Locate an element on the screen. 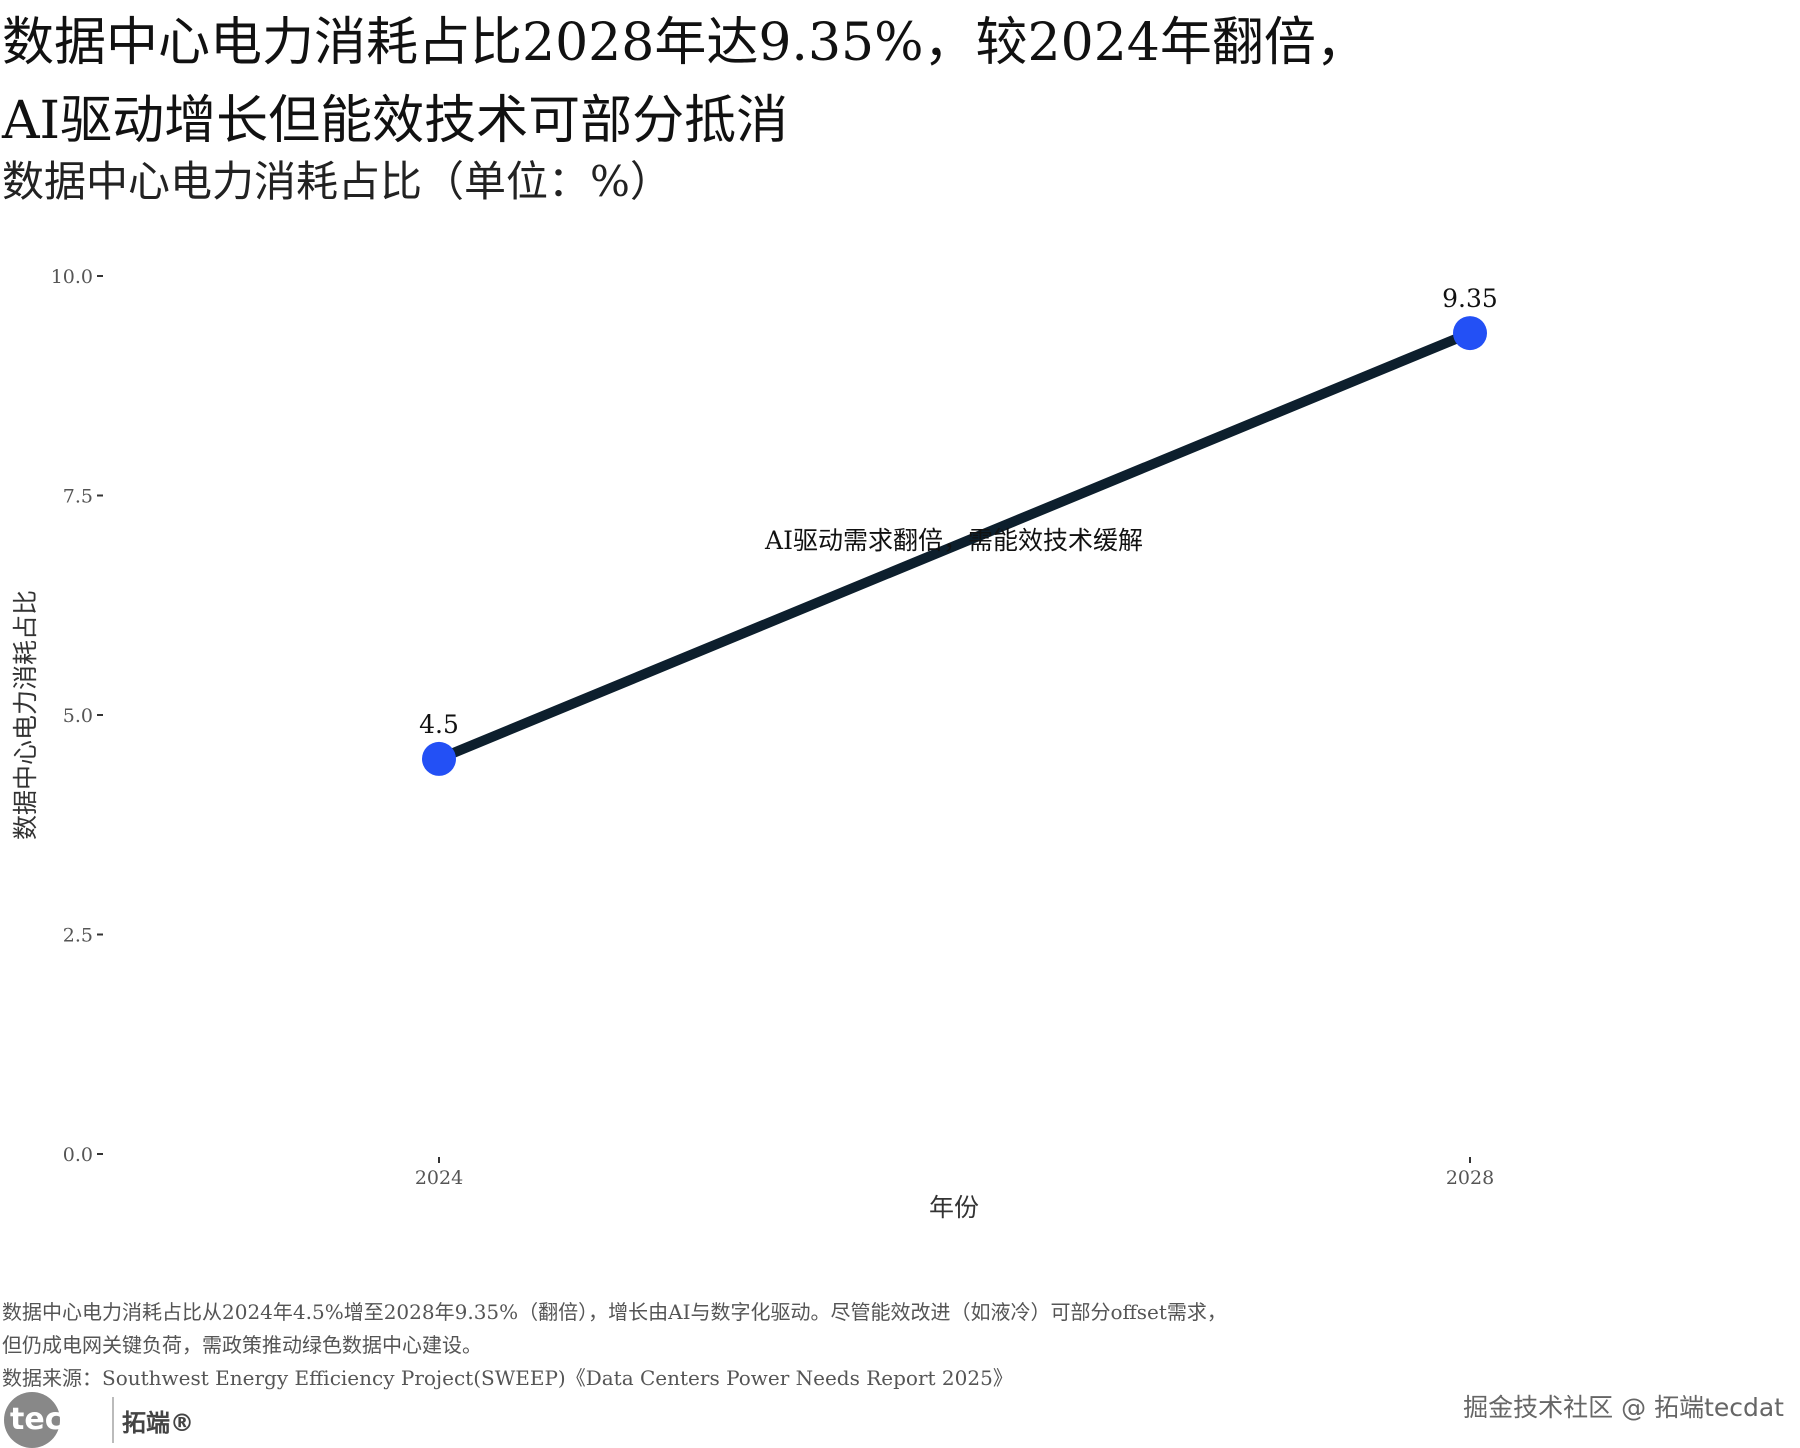 The height and width of the screenshot is (1448, 1800). y-tick-label: 2.5 is located at coordinates (78, 936).